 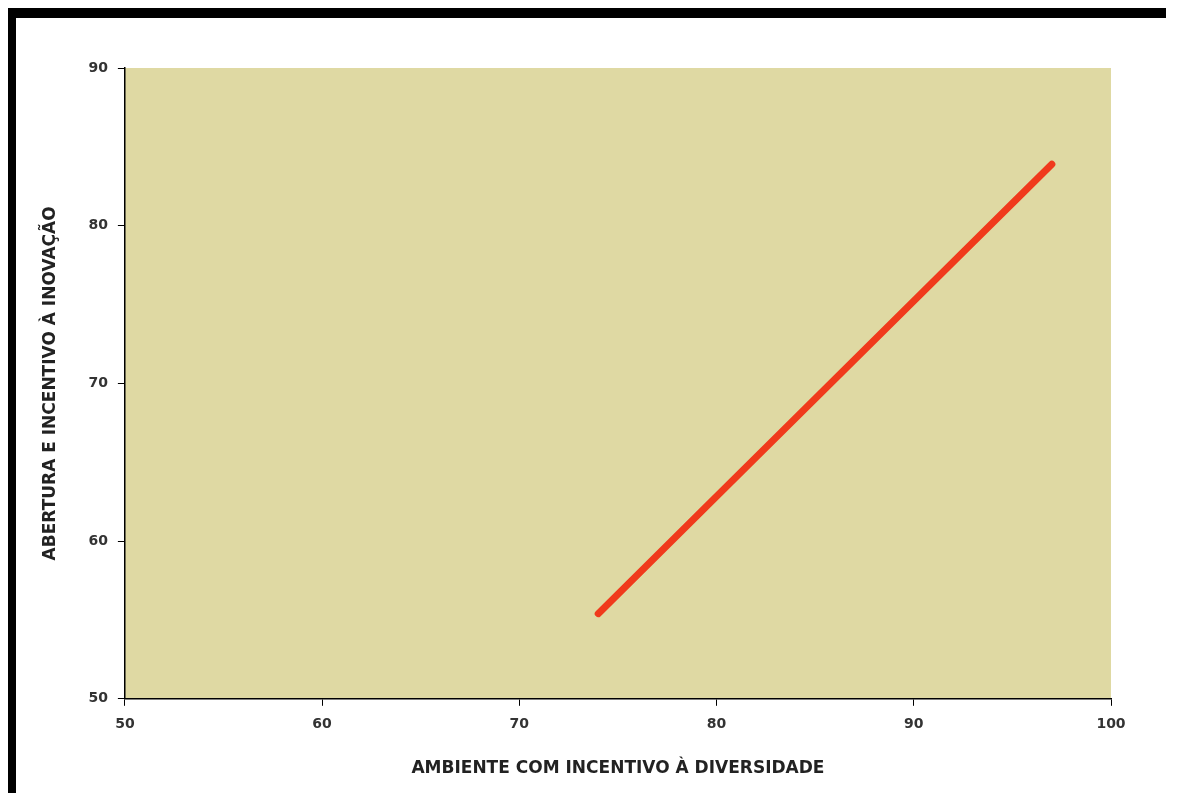 What do you see at coordinates (618, 767) in the screenshot?
I see `x-axis-title: AMBIENTE COM INCENTIVO À DIVERSIDADE` at bounding box center [618, 767].